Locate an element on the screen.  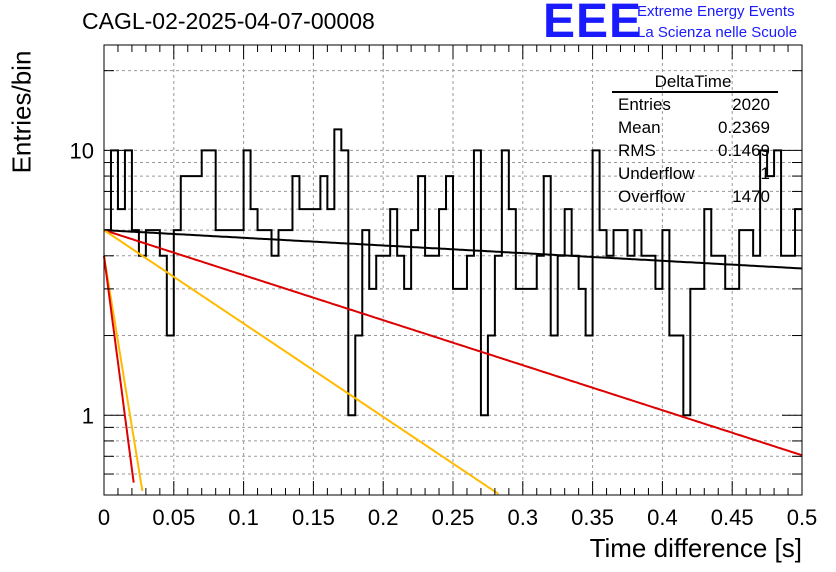
eee-logo: EEE is located at coordinates (593, 24).